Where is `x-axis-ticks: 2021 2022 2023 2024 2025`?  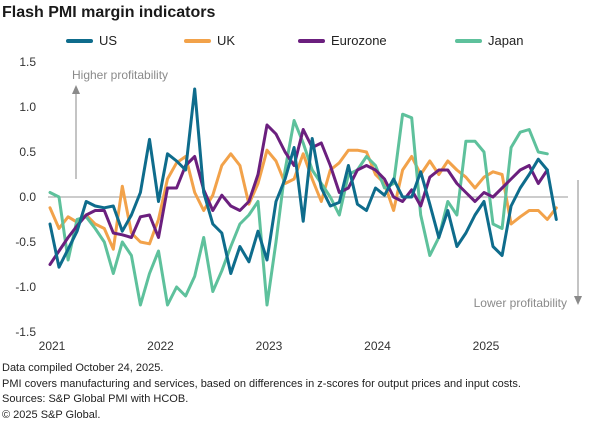
x-axis-ticks: 2021 2022 2023 2024 2025 is located at coordinates (269, 346).